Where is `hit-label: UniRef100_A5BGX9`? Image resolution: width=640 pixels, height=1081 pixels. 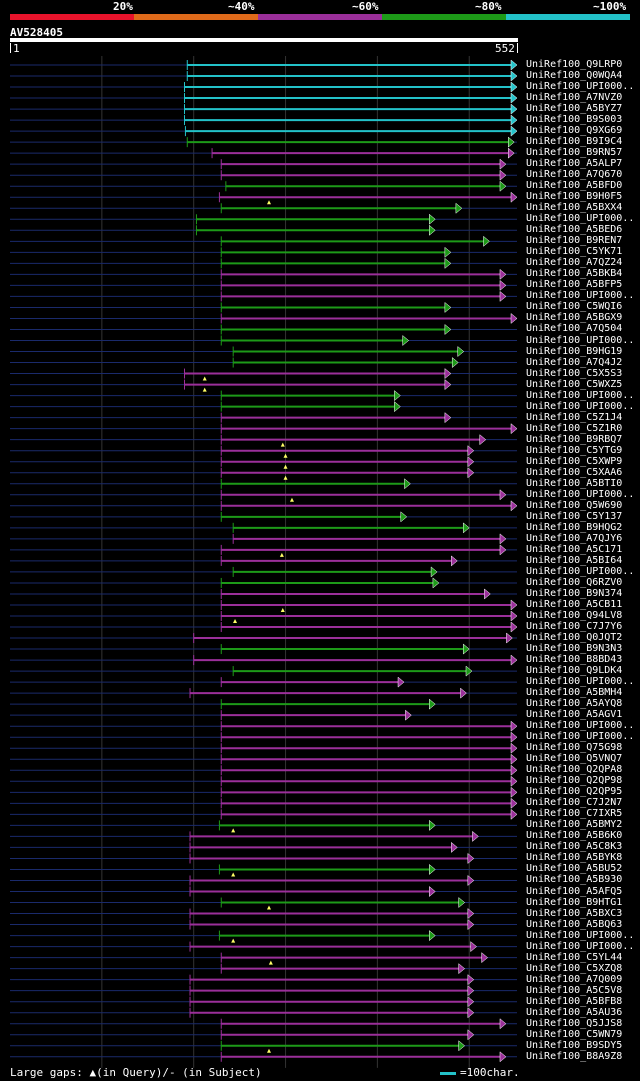
hit-label: UniRef100_A5BGX9 is located at coordinates (574, 318).